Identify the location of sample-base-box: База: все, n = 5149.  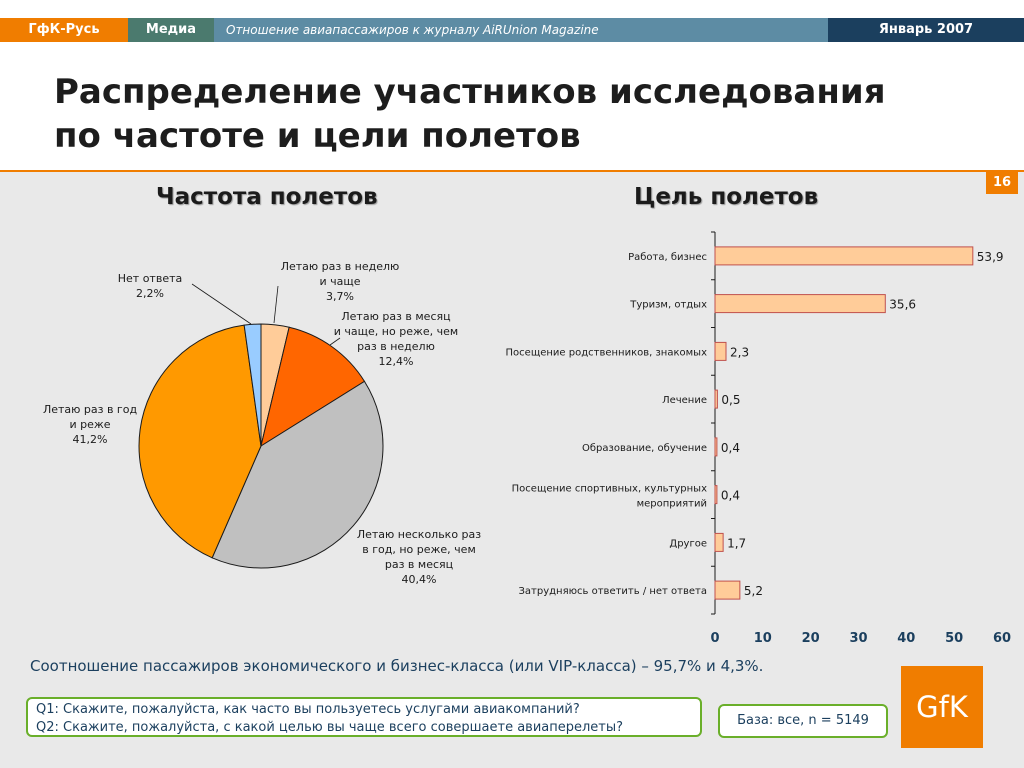
(803, 721).